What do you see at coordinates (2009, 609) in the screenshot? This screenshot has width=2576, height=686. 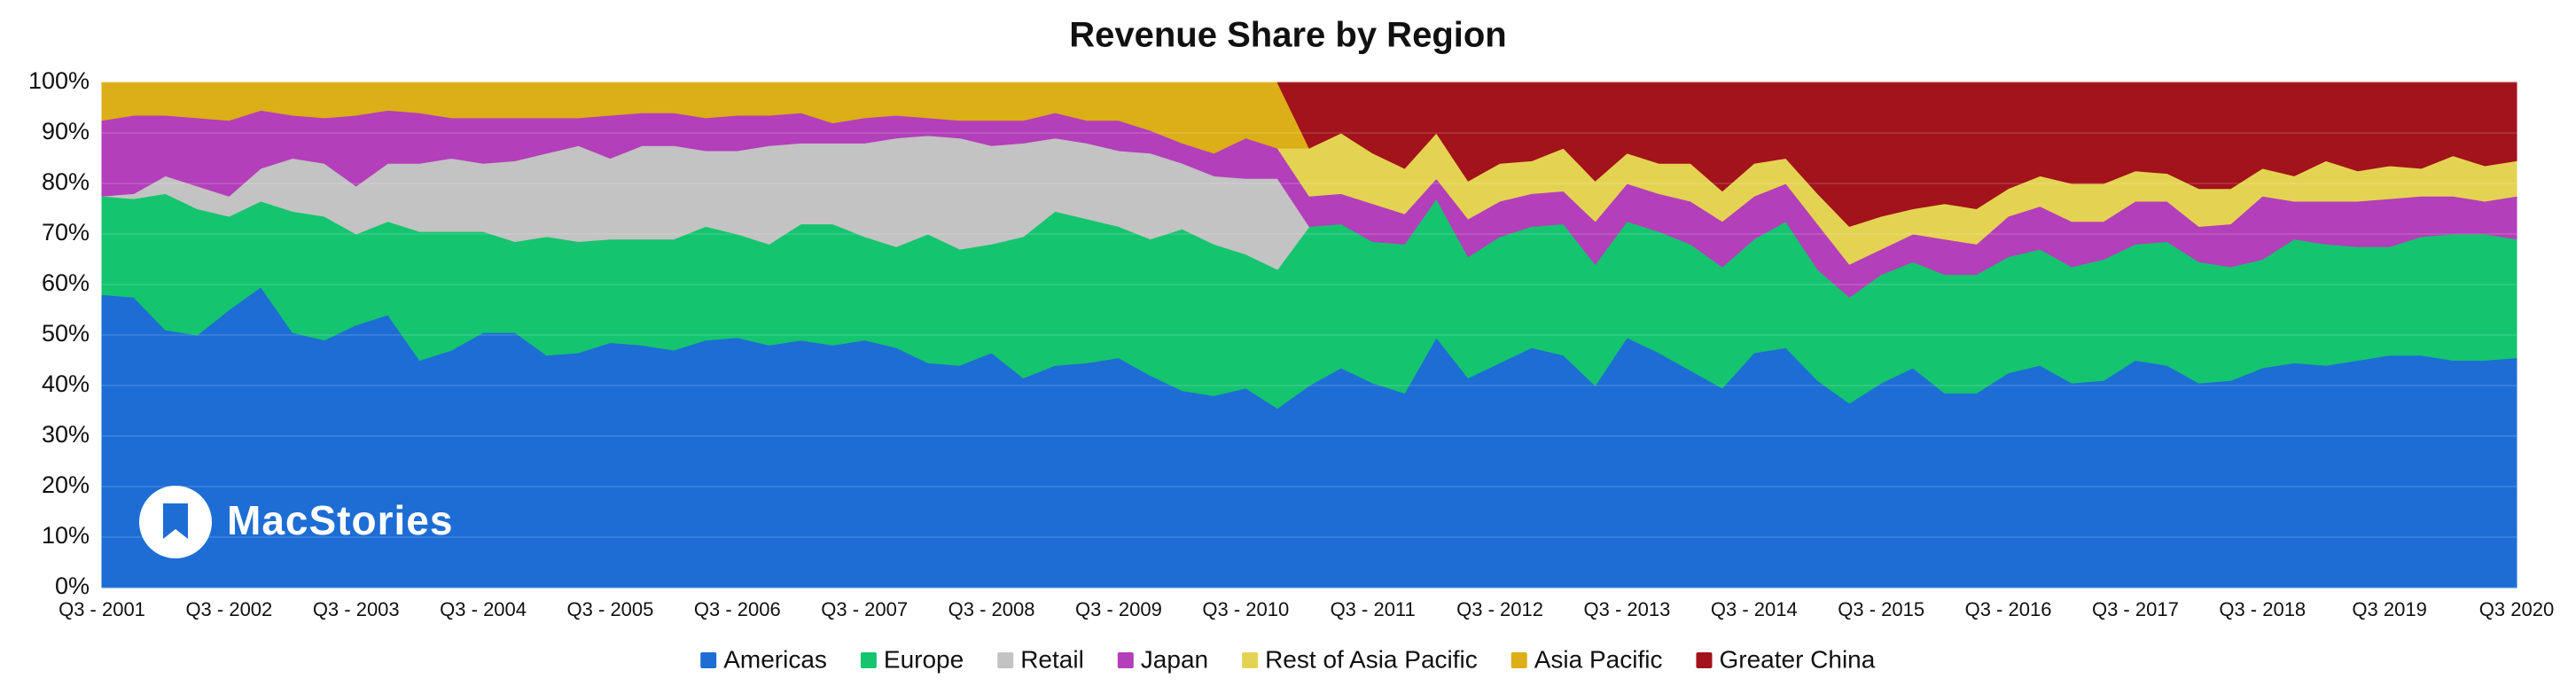 I see `x-tick-label: Q3 - 2016` at bounding box center [2009, 609].